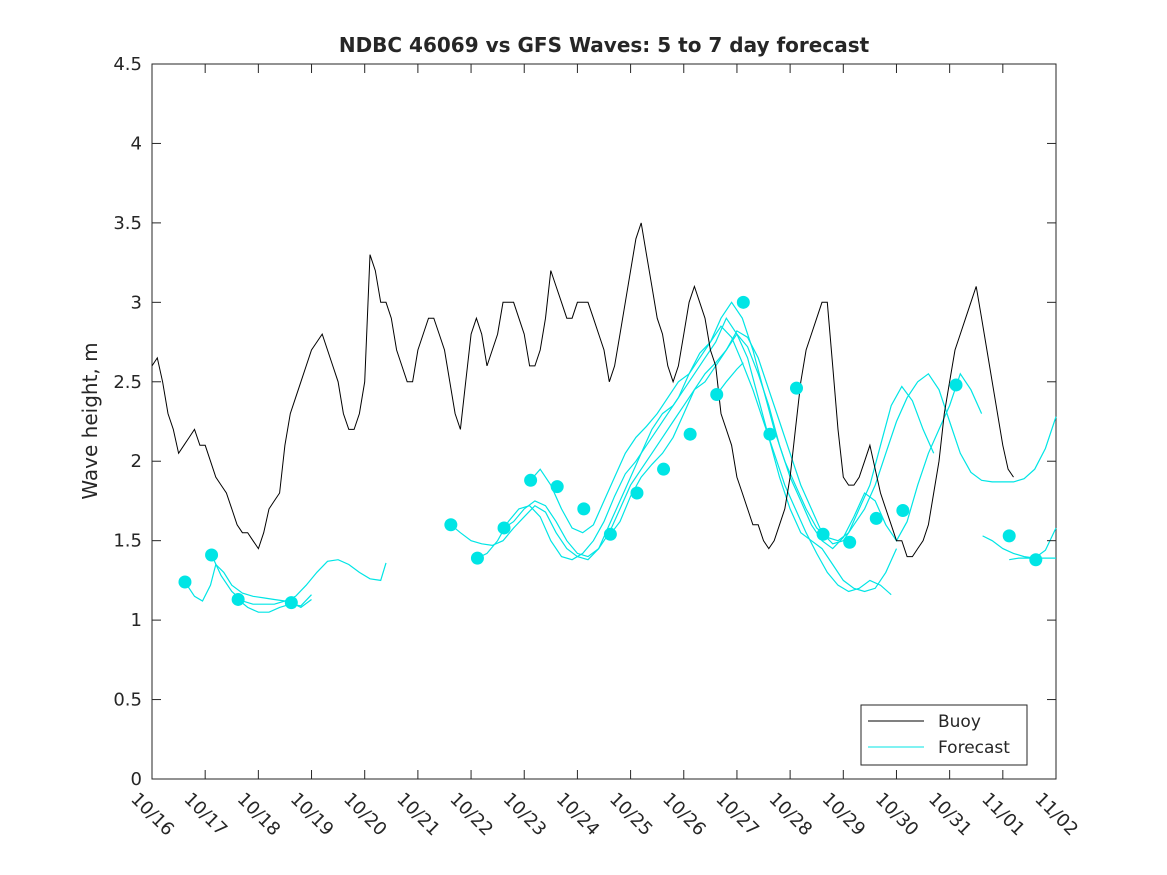 This screenshot has height=875, width=1167. I want to click on y-tick-label: 4, so click(136, 143).